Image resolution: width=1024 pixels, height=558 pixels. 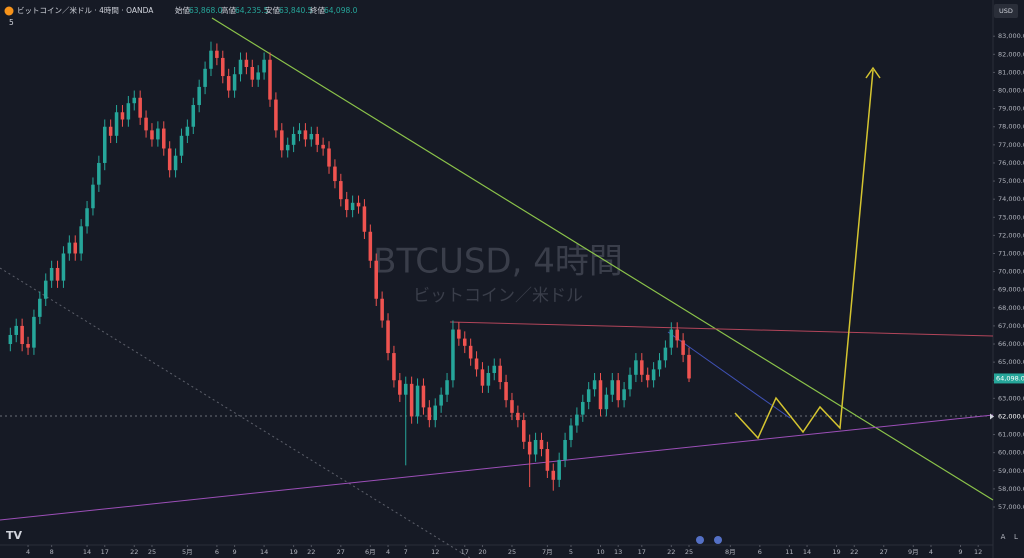 I want to click on auto-scale: A, so click(x=1003, y=537).